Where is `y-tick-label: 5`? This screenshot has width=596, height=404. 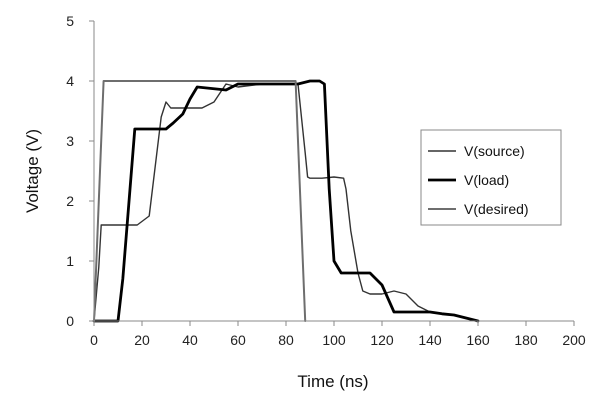
y-tick-label: 5 is located at coordinates (70, 21).